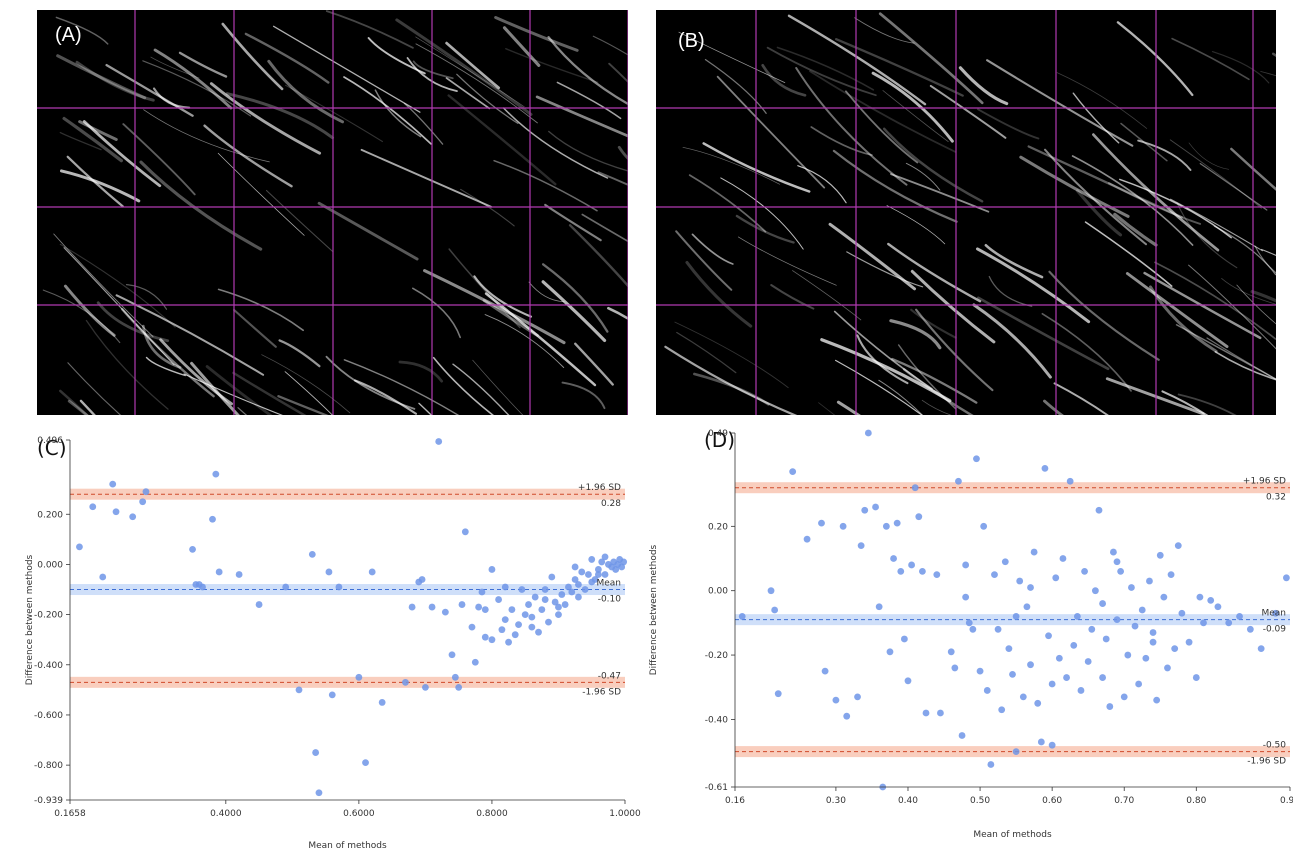 The width and height of the screenshot is (1293, 852). What do you see at coordinates (1052, 801) in the screenshot?
I see `x-tick-label: 0.60` at bounding box center [1052, 801].